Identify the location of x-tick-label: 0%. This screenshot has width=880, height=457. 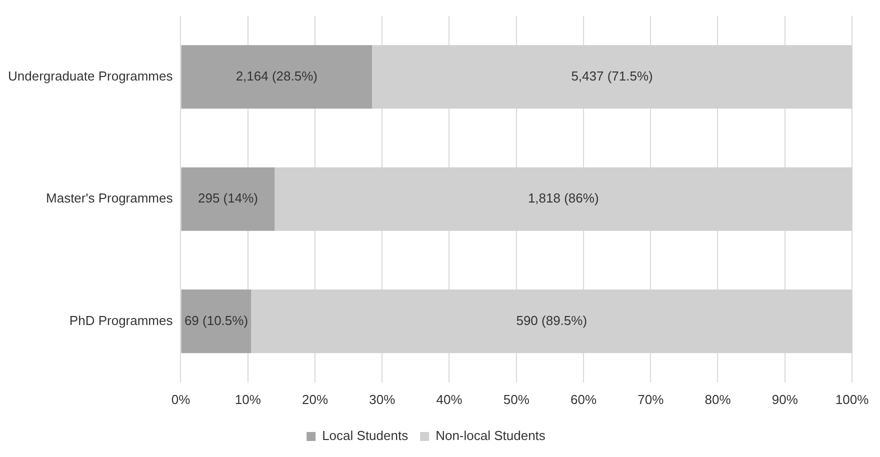
(181, 399).